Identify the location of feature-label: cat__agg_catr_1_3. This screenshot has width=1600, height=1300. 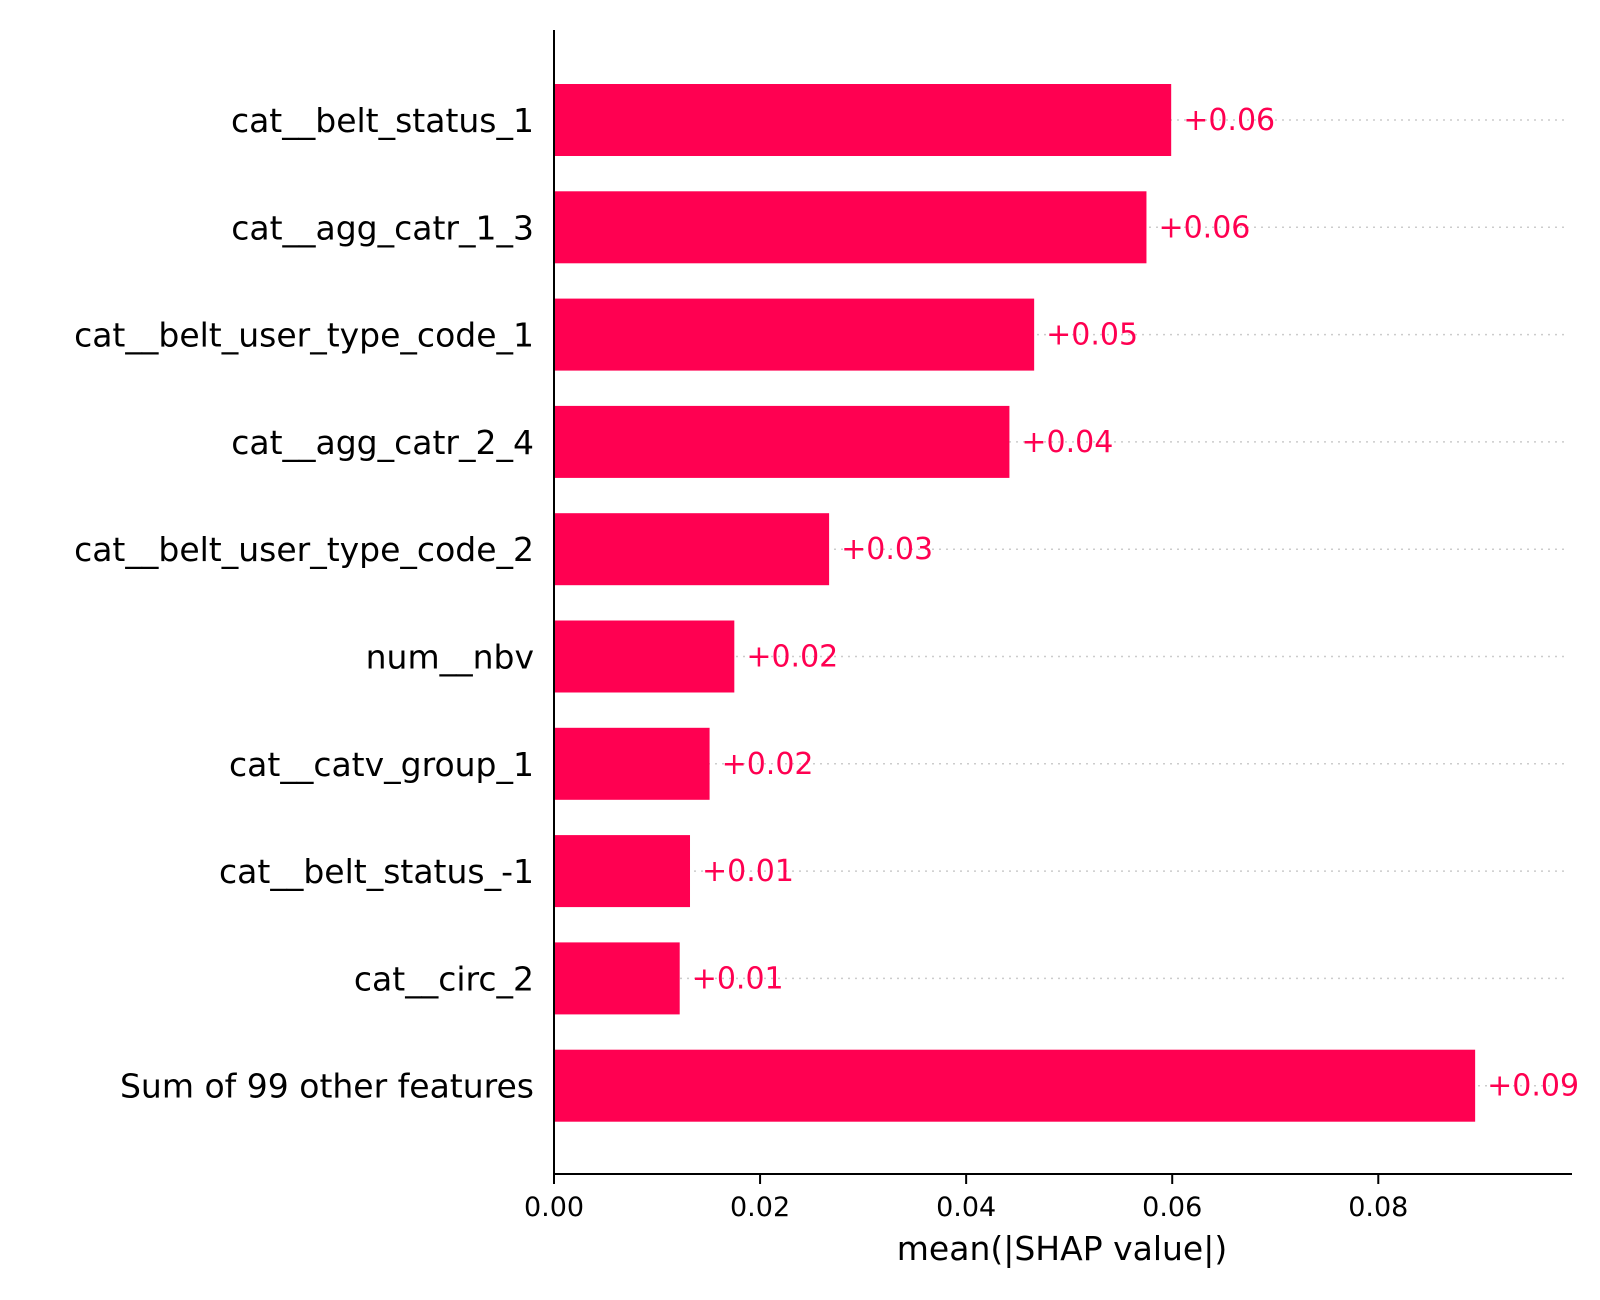
(382, 227).